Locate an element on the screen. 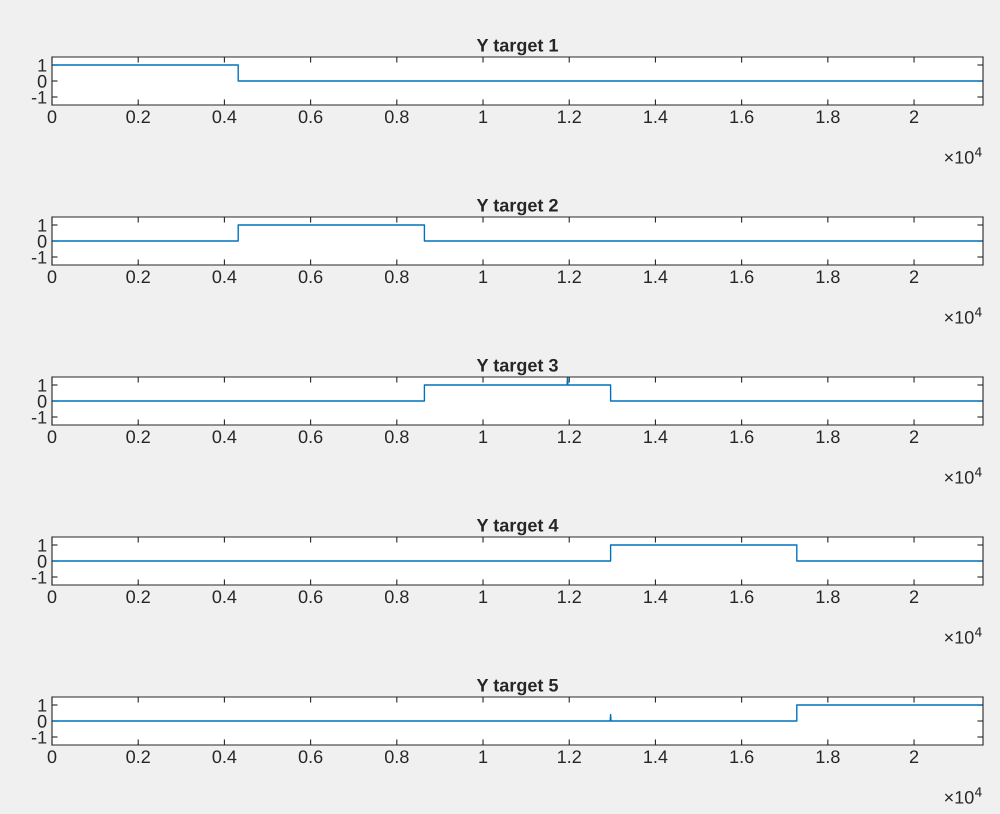 This screenshot has width=1000, height=814. chart-title: Y target 5 is located at coordinates (517, 687).